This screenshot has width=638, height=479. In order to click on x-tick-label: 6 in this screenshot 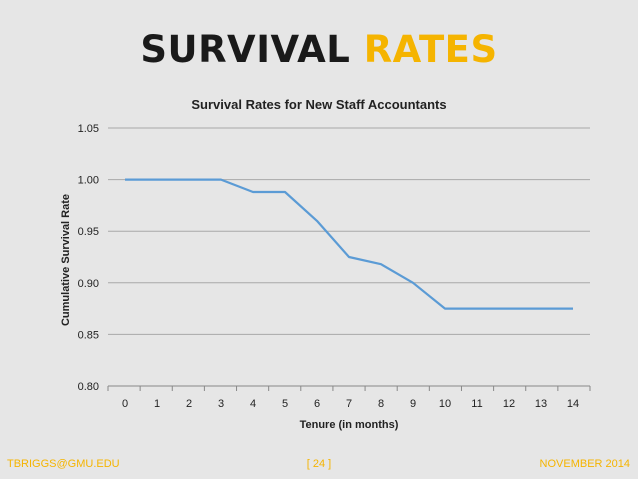, I will do `click(317, 404)`.